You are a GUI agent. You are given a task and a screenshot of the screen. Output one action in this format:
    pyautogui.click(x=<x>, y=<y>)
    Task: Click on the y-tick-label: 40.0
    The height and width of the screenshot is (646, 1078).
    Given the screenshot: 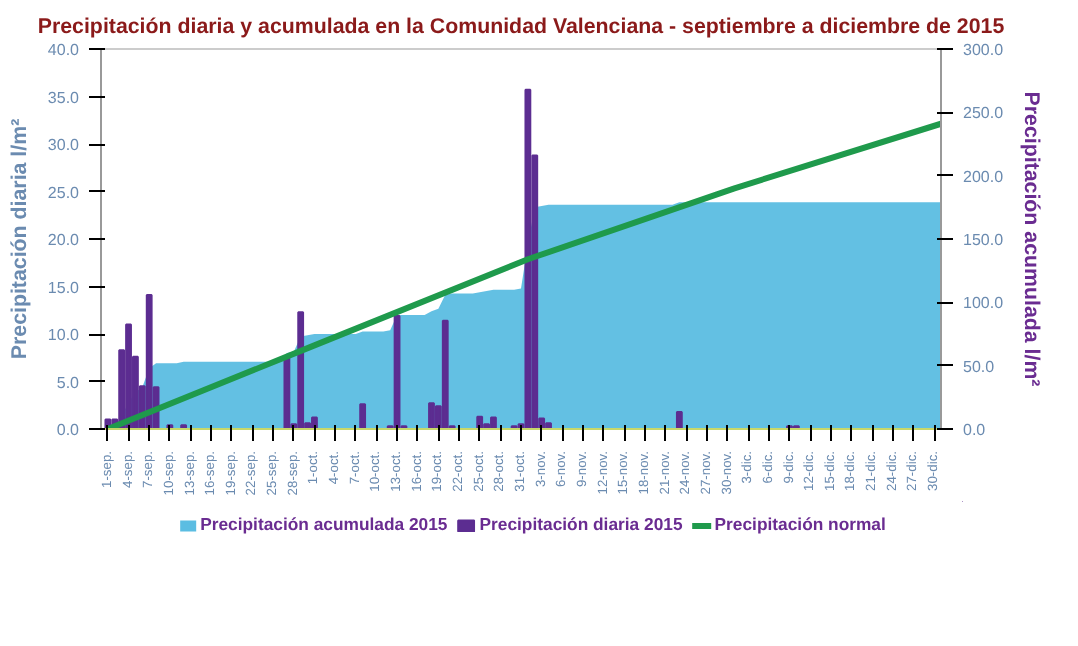 What is the action you would take?
    pyautogui.click(x=64, y=50)
    